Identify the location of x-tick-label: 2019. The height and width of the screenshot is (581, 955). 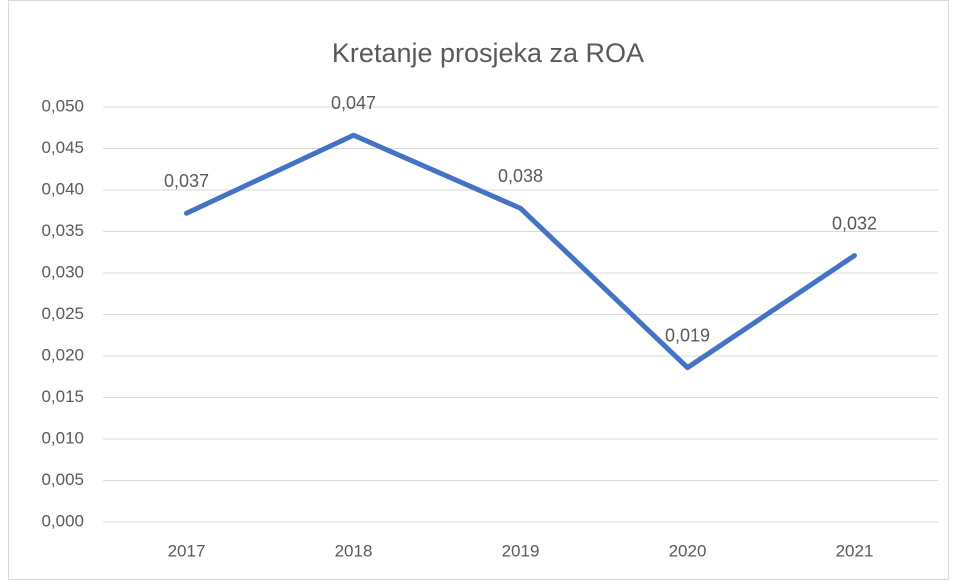
(521, 550).